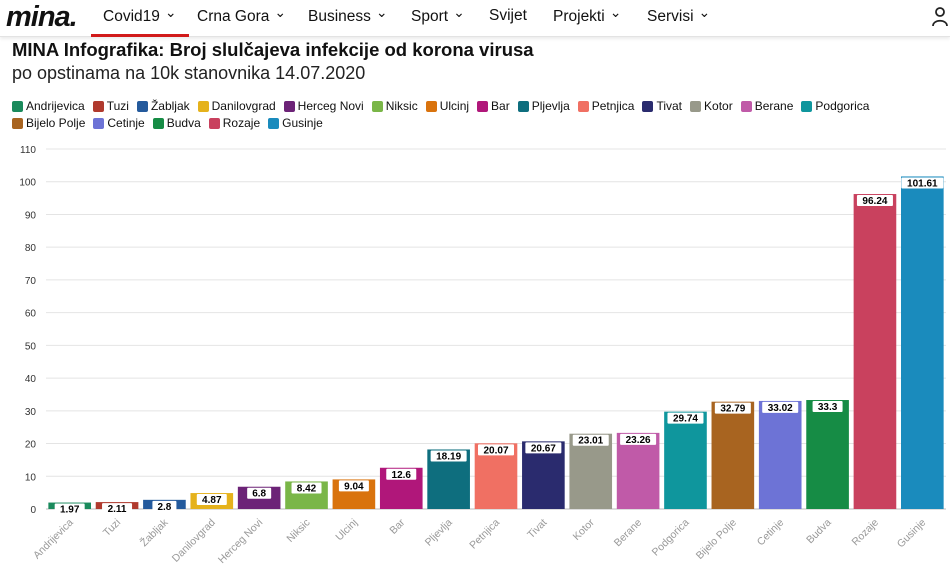 Image resolution: width=950 pixels, height=565 pixels. Describe the element at coordinates (766, 106) in the screenshot. I see `legend-item: Berane` at that location.